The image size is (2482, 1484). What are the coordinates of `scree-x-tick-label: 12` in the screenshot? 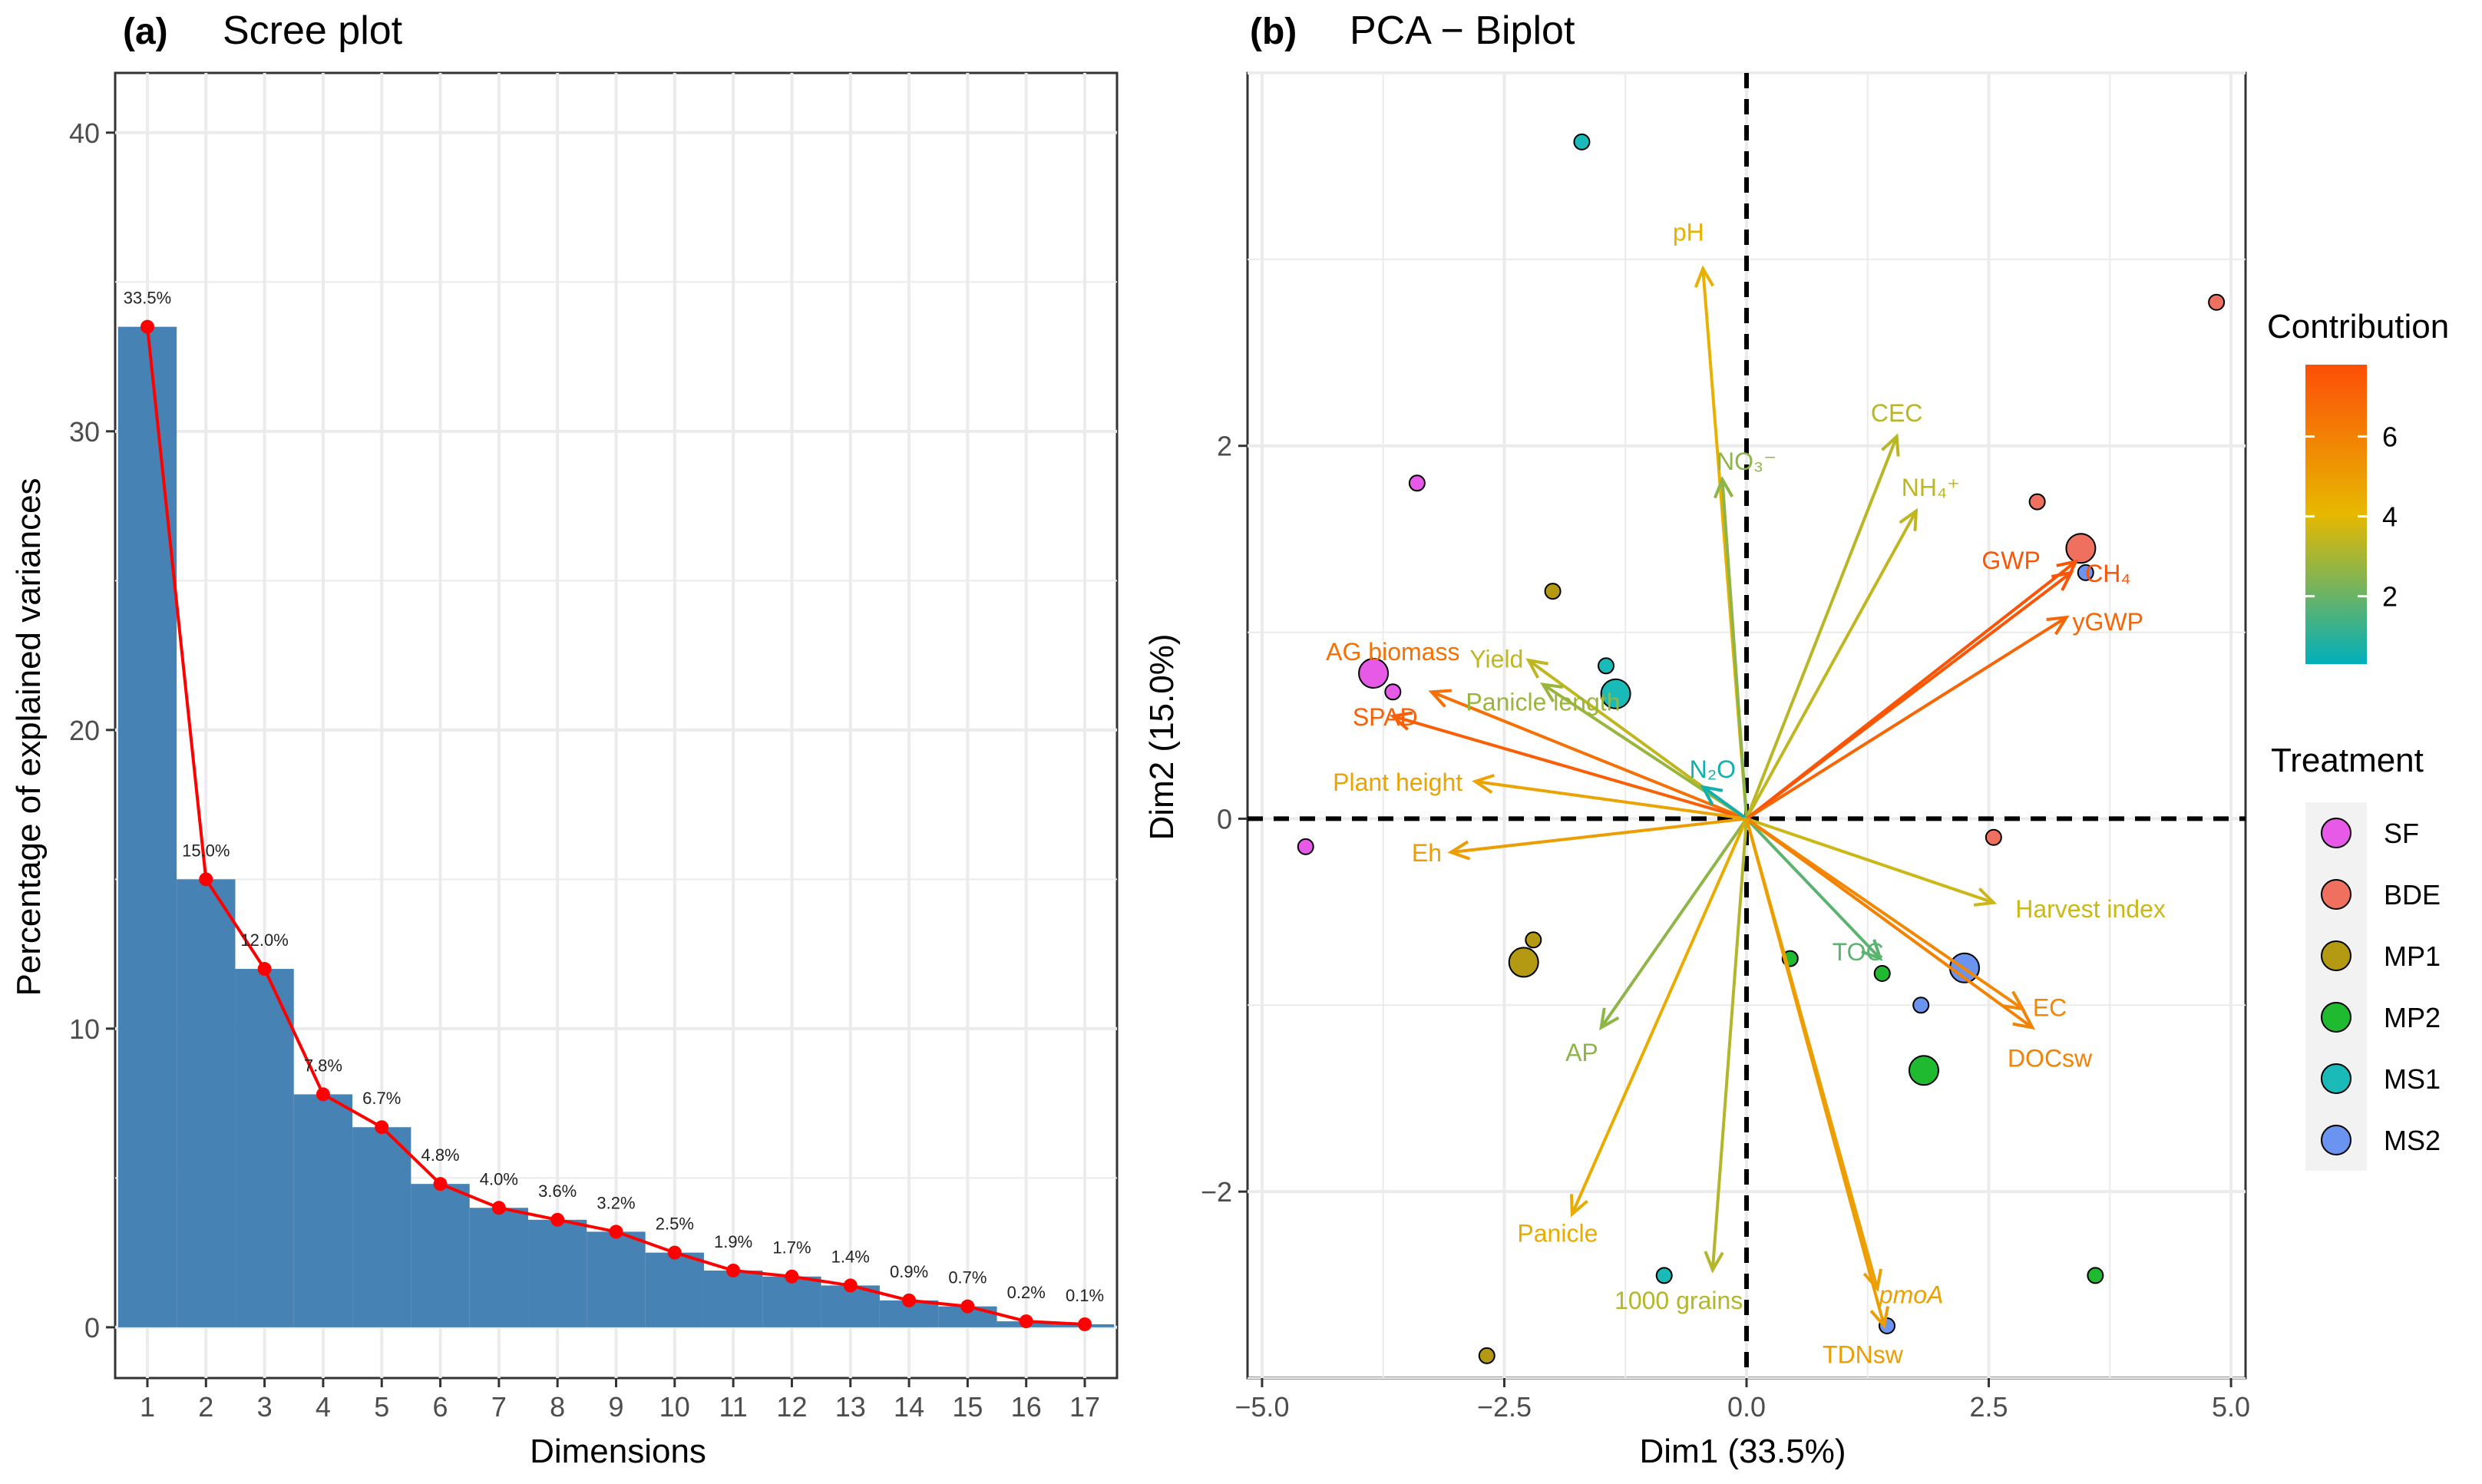 It's located at (792, 1407).